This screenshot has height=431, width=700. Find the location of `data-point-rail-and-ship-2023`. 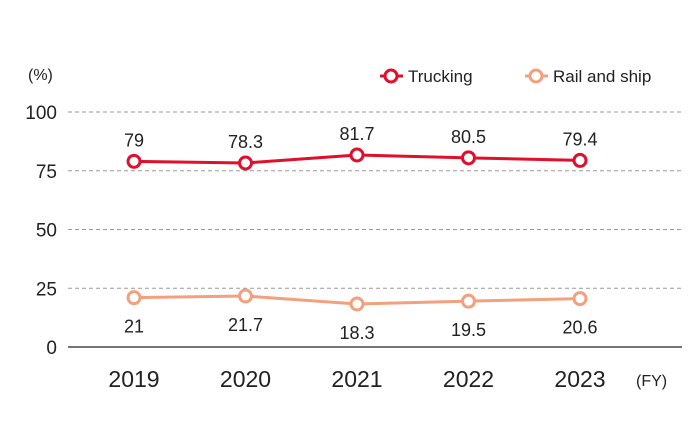

data-point-rail-and-ship-2023 is located at coordinates (580, 299).